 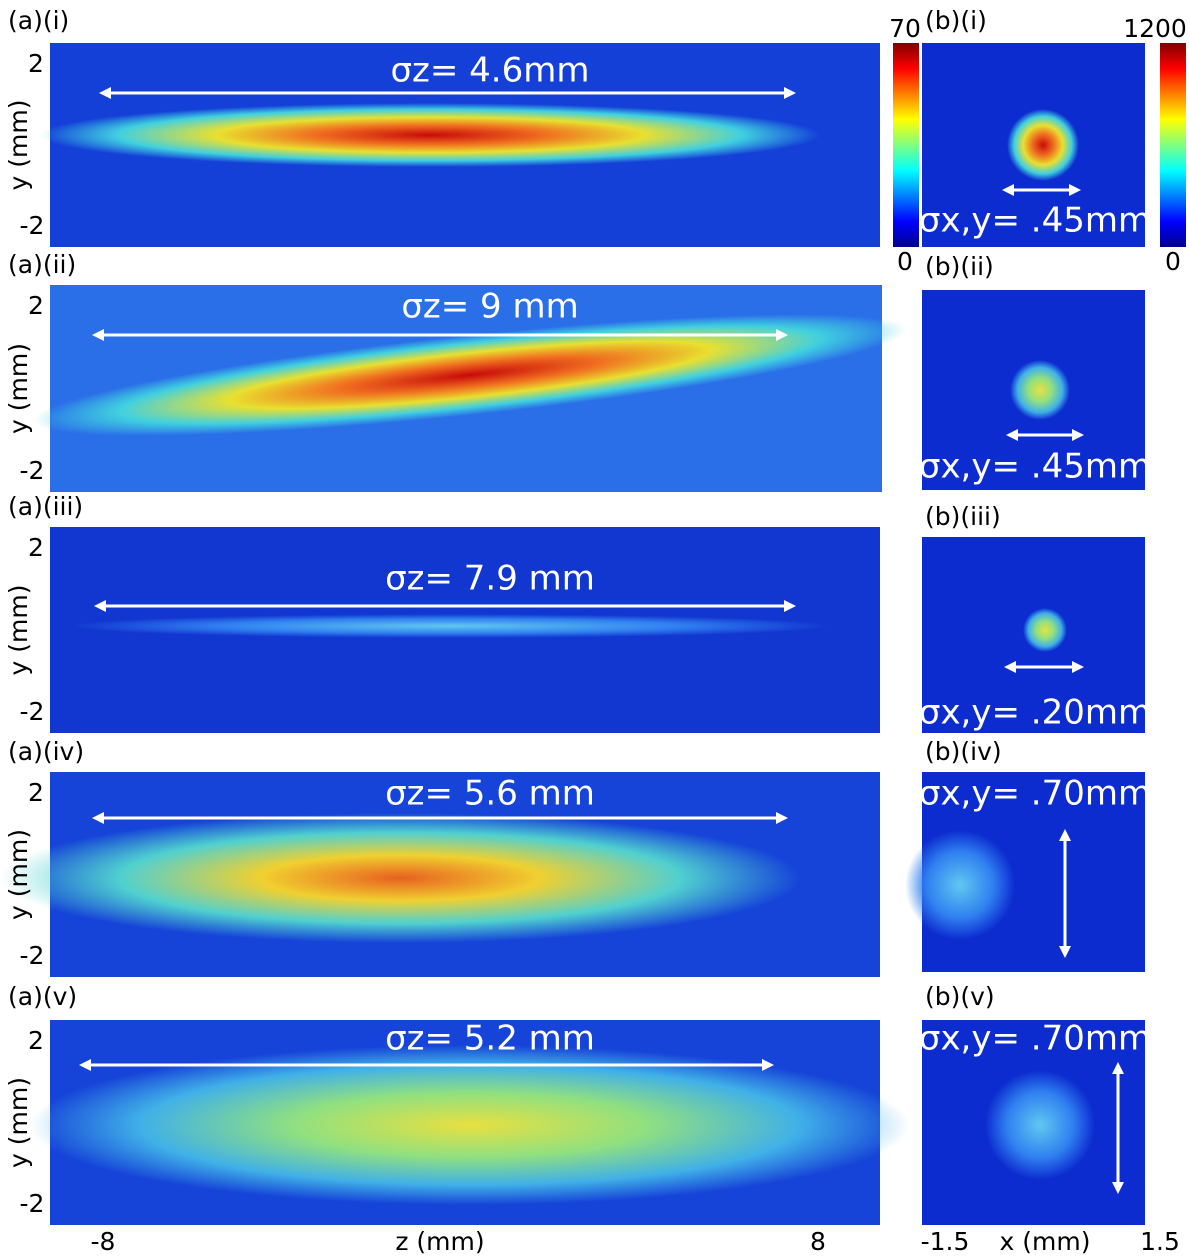 I want to click on colorbar-max: 70, so click(x=905, y=28).